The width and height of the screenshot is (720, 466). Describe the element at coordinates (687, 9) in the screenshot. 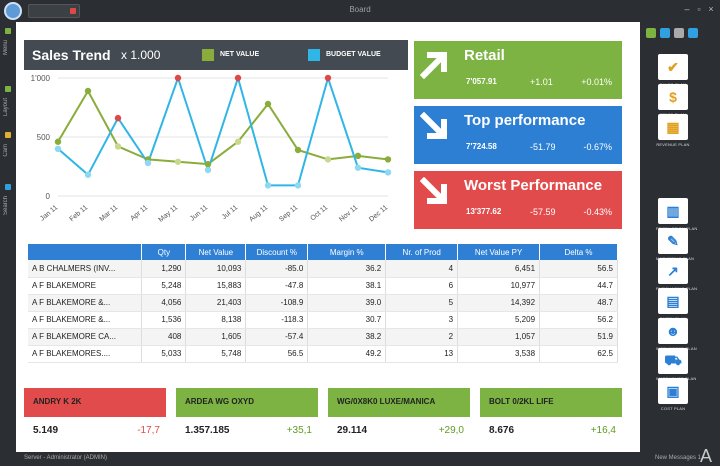

I see `minimize-icon: –` at that location.